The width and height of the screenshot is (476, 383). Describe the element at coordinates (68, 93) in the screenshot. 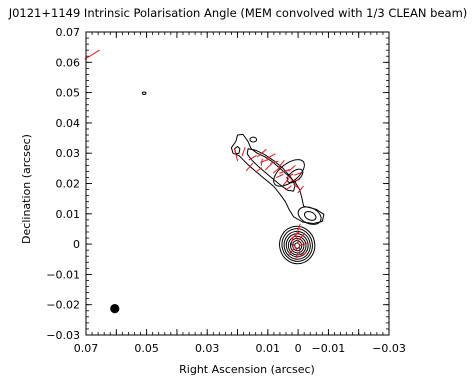

I see `y-tick-label: 0.05` at that location.